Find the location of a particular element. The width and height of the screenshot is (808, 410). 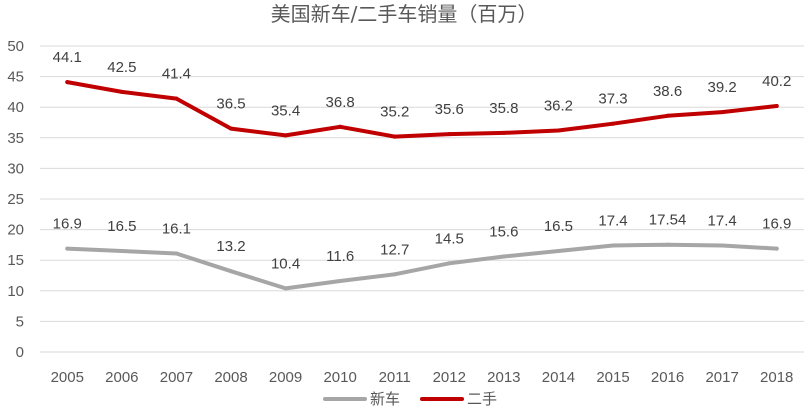

y-tick-label: 25 is located at coordinates (15, 199).